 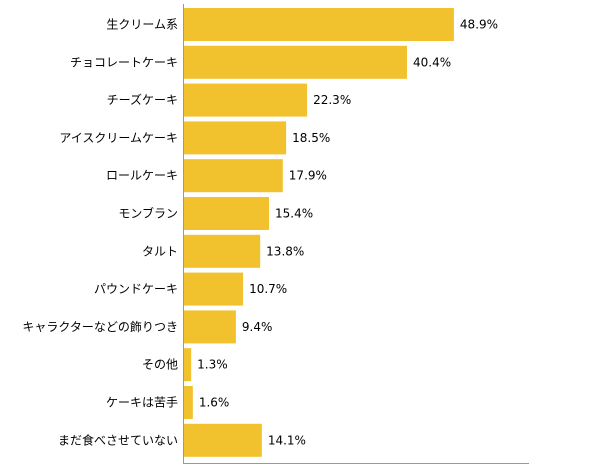 What do you see at coordinates (136, 289) in the screenshot?
I see `category-label-7: パウンドケーキ` at bounding box center [136, 289].